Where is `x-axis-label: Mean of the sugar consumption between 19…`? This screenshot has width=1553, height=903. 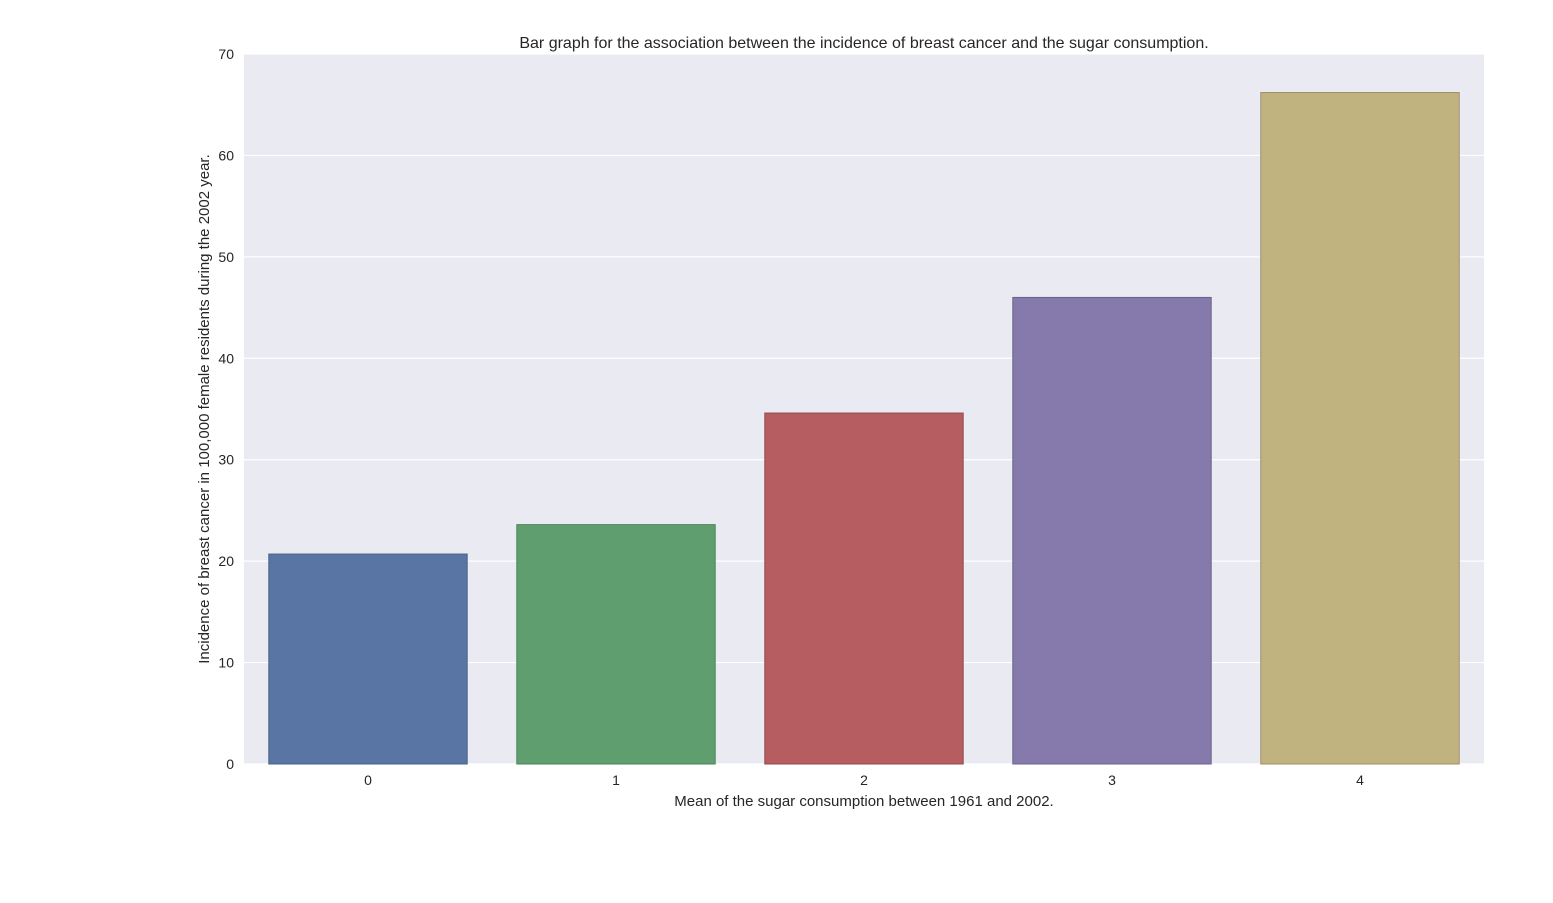 x-axis-label: Mean of the sugar consumption between 19… is located at coordinates (863, 801).